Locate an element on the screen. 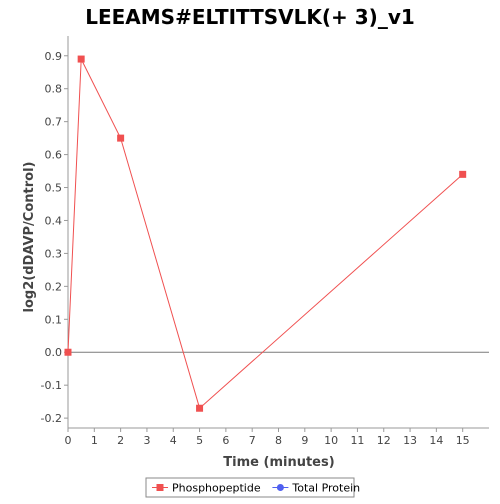 The height and width of the screenshot is (504, 500). x-axis-label: Time (minutes) is located at coordinates (278, 462).